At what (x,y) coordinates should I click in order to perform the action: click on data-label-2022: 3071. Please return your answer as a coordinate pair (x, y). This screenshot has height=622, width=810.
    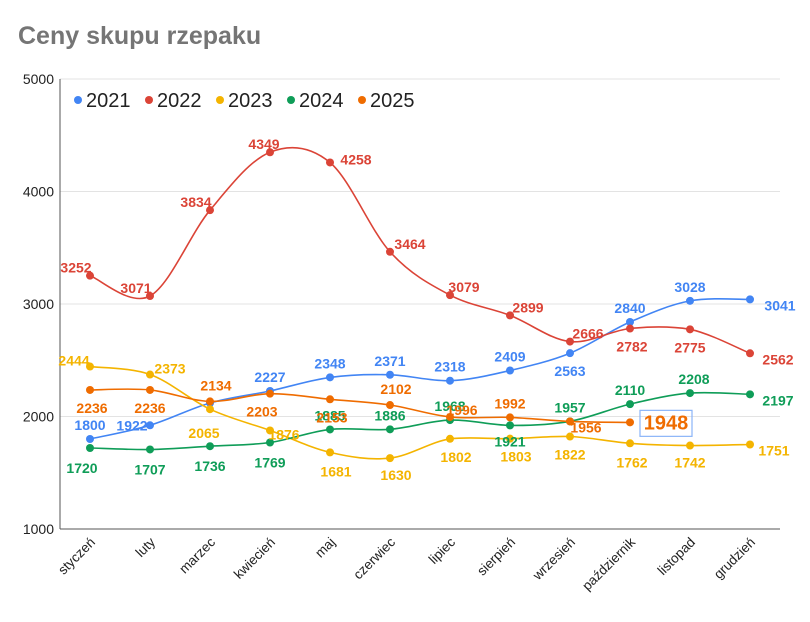
    Looking at the image, I should click on (135, 288).